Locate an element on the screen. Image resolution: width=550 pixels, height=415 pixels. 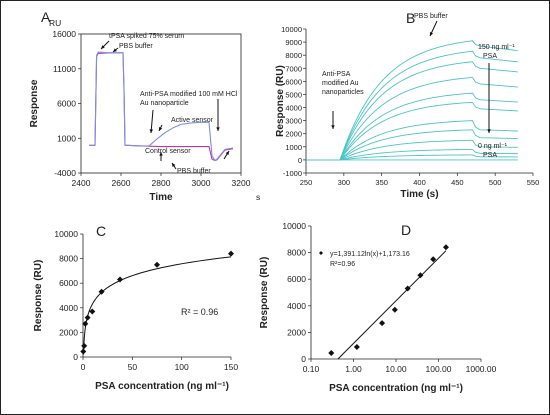
panel-c-x-axis-label: PSA concentration (ng ml⁻¹) is located at coordinates (162, 386).